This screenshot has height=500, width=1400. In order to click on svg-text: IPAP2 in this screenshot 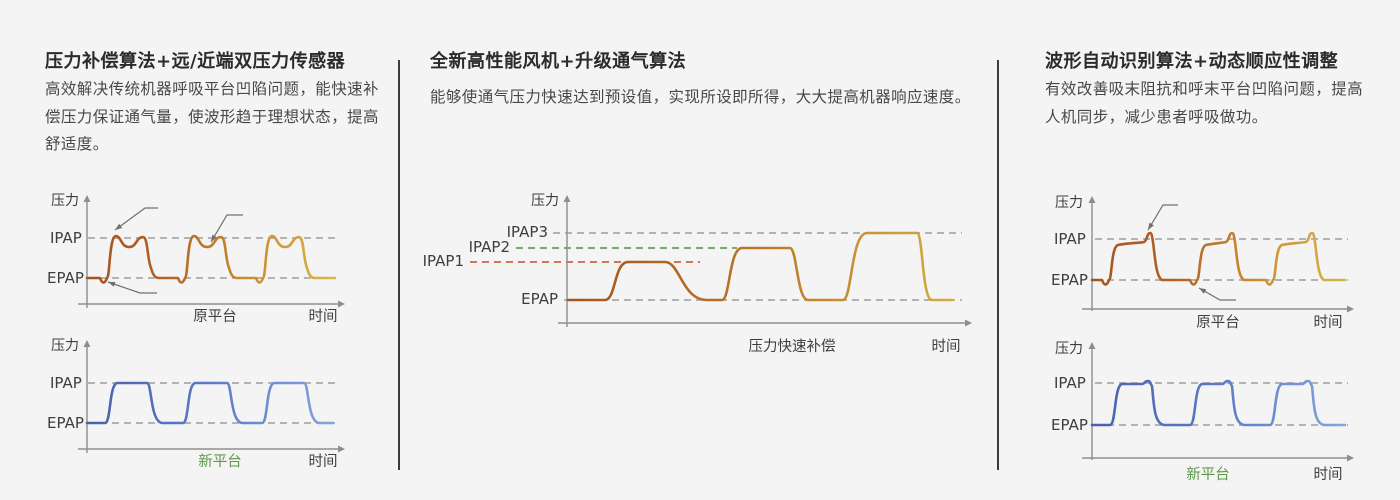, I will do `click(489, 247)`.